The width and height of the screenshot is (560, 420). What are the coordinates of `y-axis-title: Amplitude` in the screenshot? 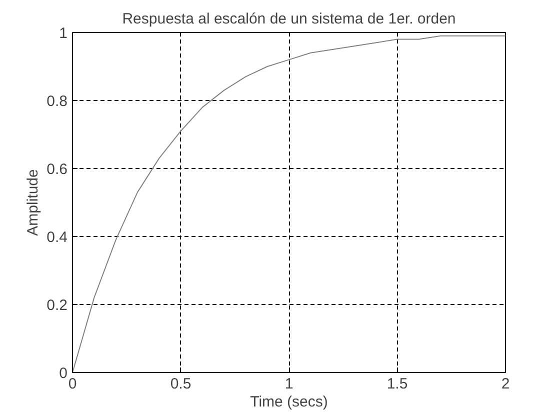 It's located at (33, 202).